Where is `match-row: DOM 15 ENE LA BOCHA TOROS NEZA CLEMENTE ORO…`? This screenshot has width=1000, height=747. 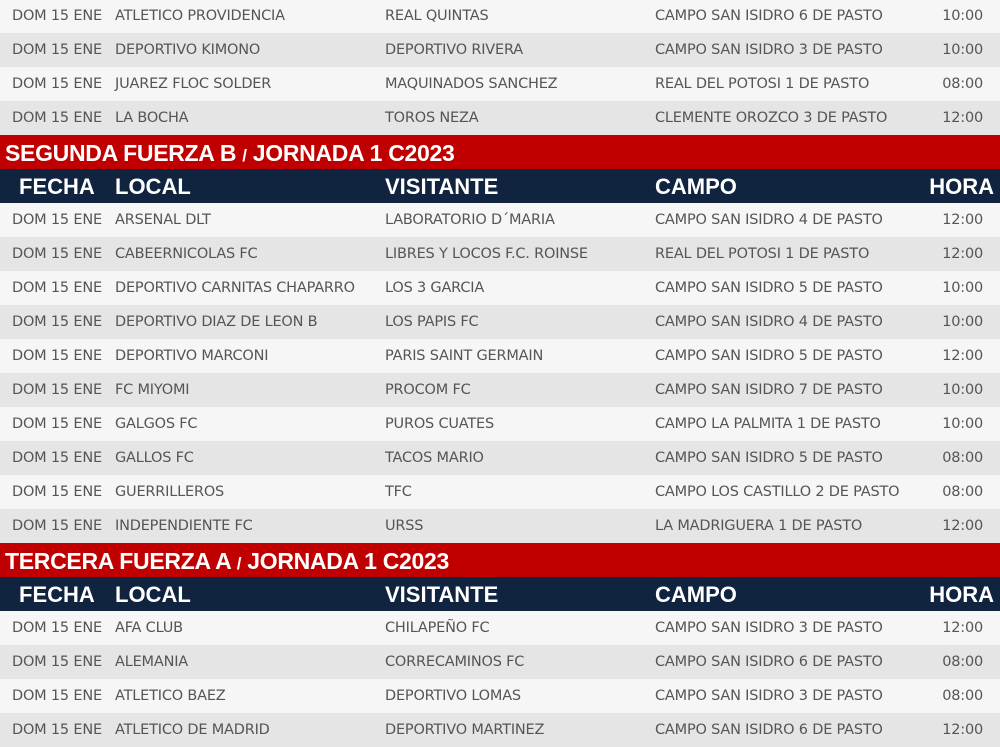
match-row: DOM 15 ENE LA BOCHA TOROS NEZA CLEMENTE ORO… is located at coordinates (500, 118).